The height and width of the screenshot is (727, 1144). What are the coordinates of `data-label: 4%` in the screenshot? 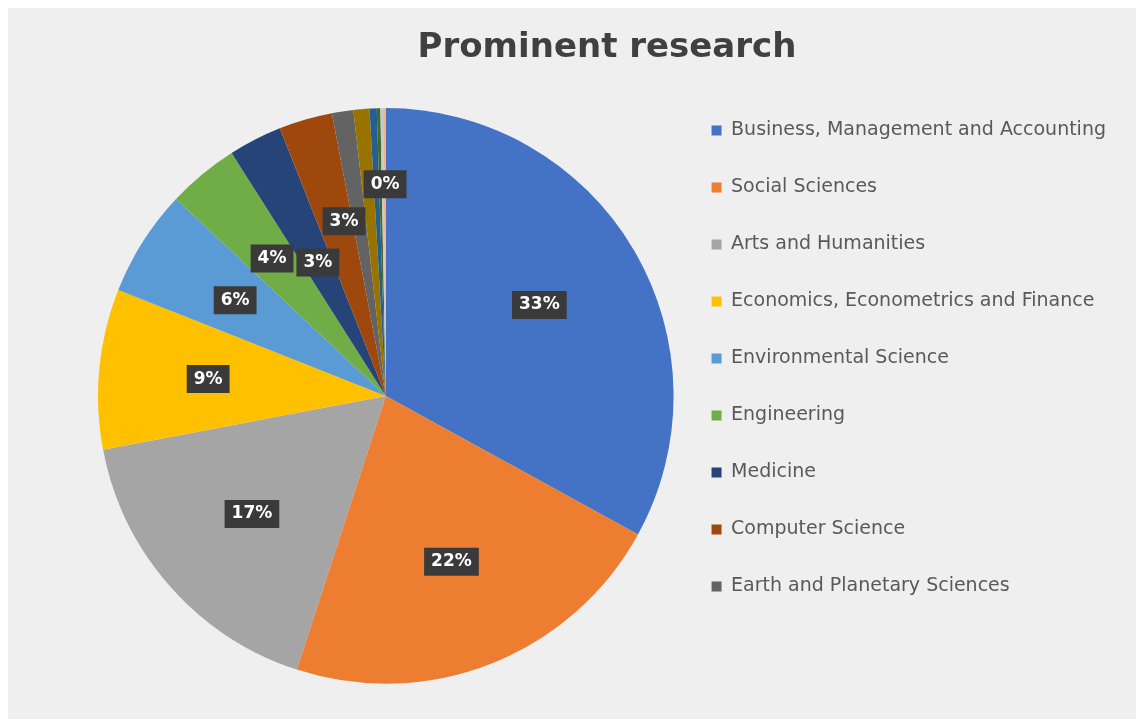 It's located at (272, 256).